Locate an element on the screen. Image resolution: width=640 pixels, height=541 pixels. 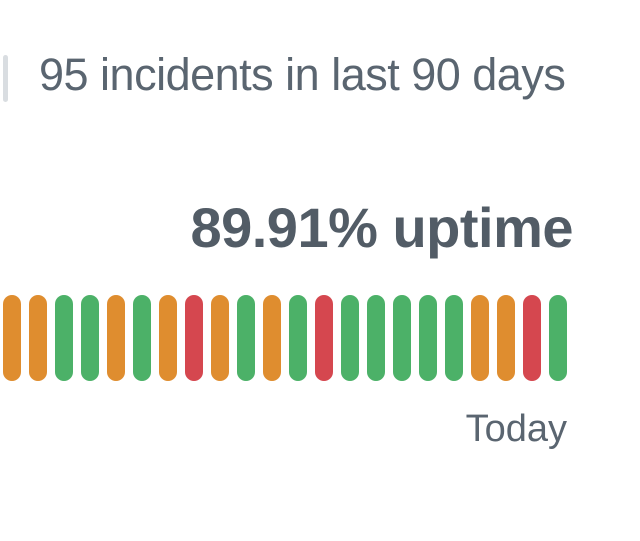
section-accent-bar is located at coordinates (5, 78).